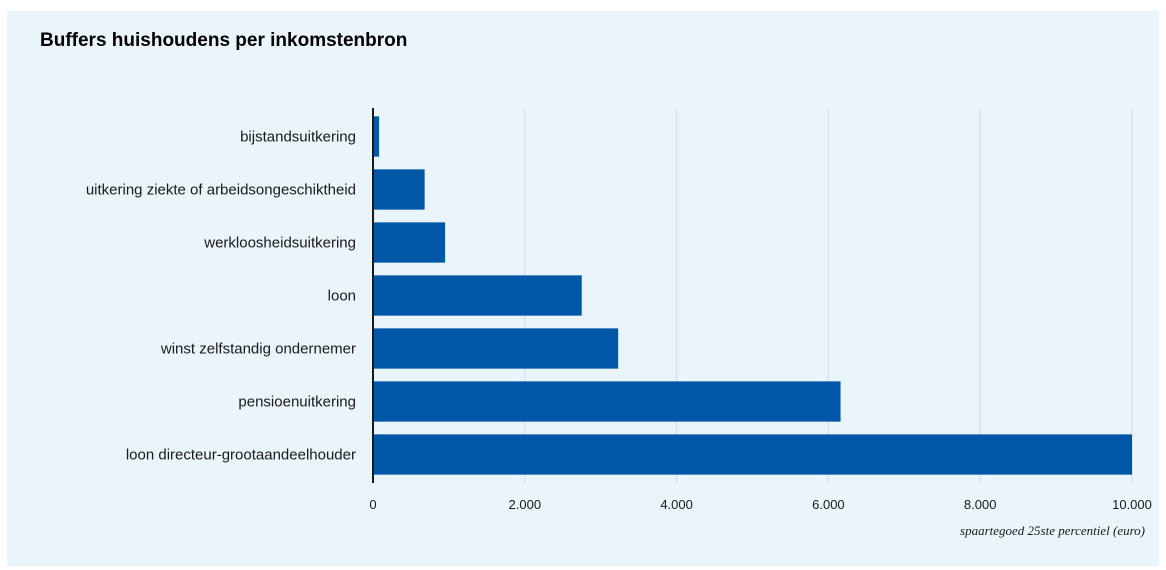  What do you see at coordinates (342, 296) in the screenshot?
I see `category-label: loon` at bounding box center [342, 296].